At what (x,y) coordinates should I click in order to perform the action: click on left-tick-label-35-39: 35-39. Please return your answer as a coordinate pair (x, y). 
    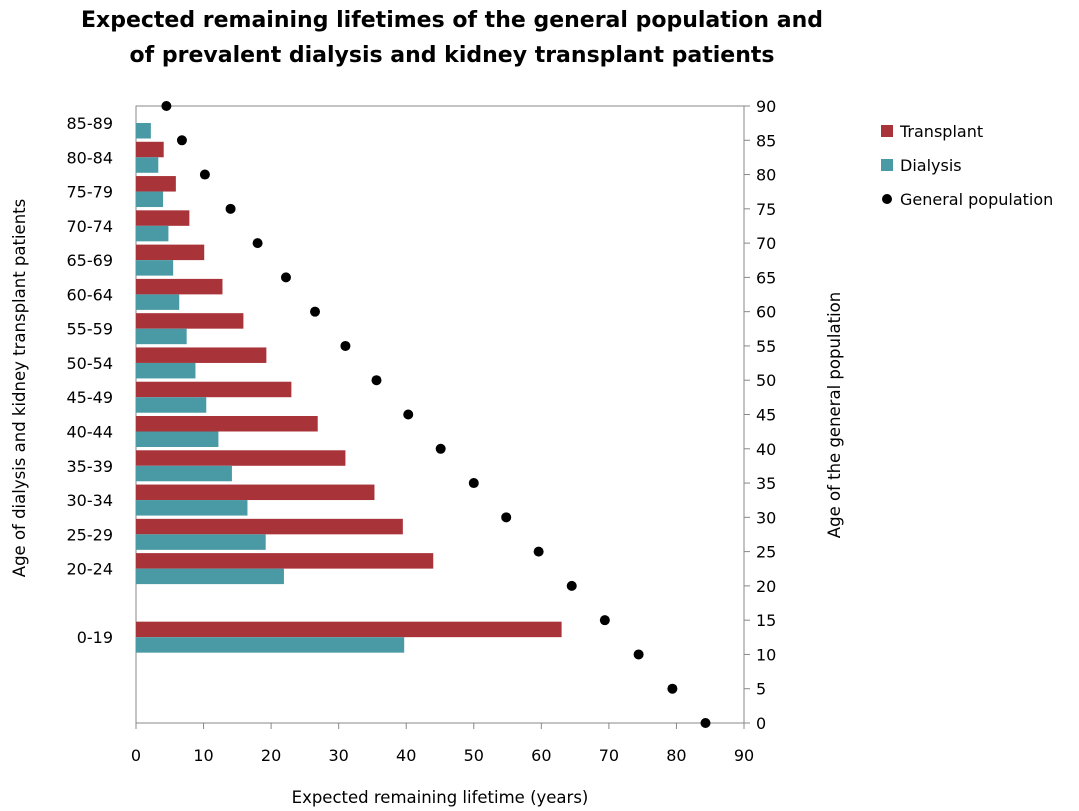
    Looking at the image, I should click on (90, 466).